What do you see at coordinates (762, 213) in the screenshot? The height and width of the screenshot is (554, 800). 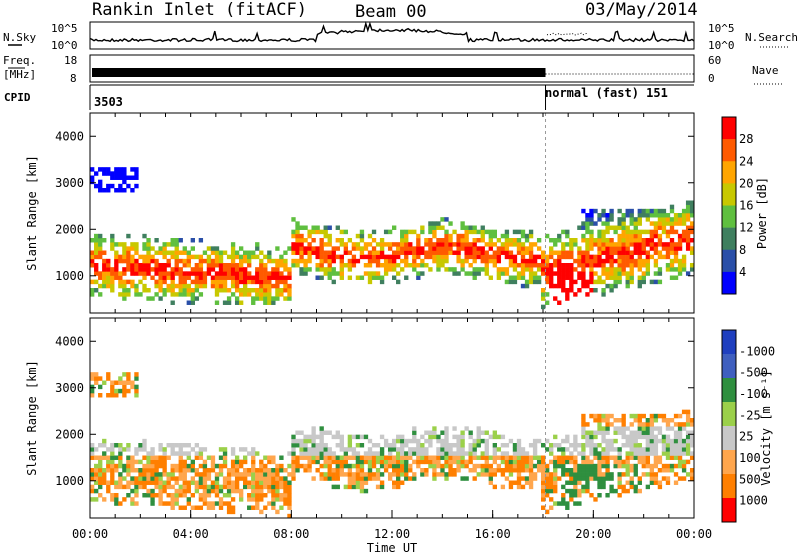 I see `power-colorbar-label: Power [dB]` at bounding box center [762, 213].